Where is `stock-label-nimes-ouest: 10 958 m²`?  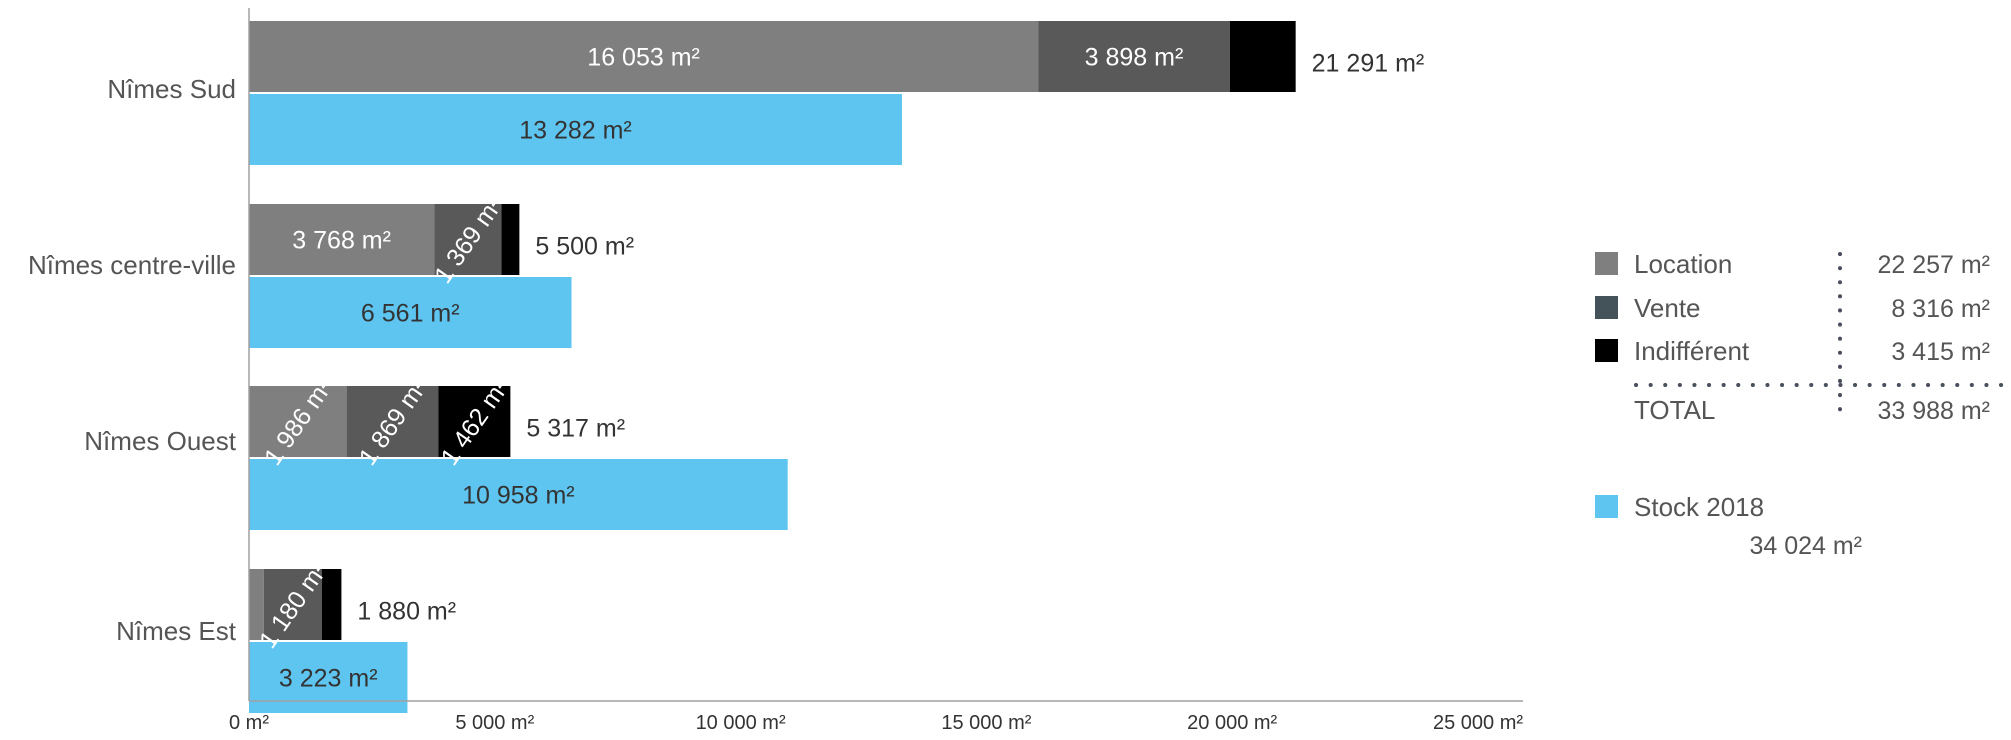
stock-label-nimes-ouest: 10 958 m² is located at coordinates (518, 496).